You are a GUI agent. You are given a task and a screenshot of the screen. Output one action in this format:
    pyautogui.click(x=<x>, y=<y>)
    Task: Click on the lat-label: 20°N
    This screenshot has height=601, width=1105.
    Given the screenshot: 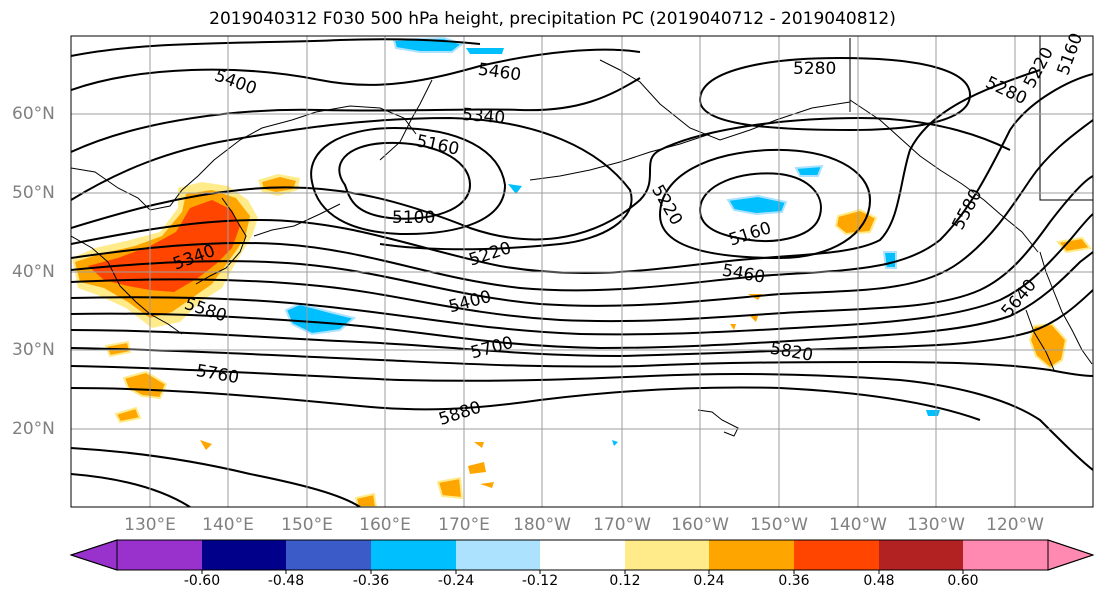 What is the action you would take?
    pyautogui.click(x=33, y=429)
    